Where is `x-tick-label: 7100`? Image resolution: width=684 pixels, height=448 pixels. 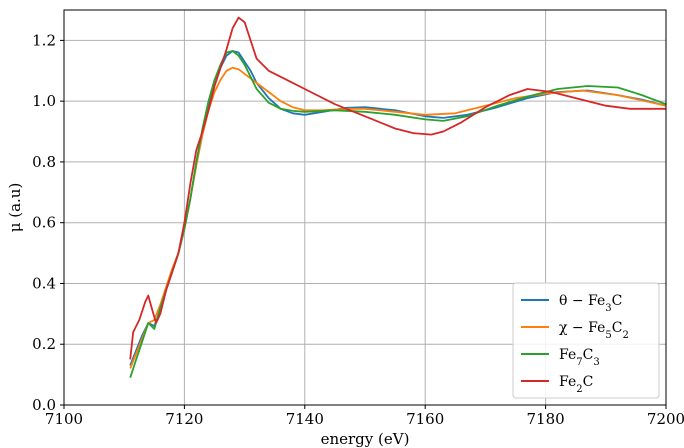 x-tick-label: 7100 is located at coordinates (64, 419).